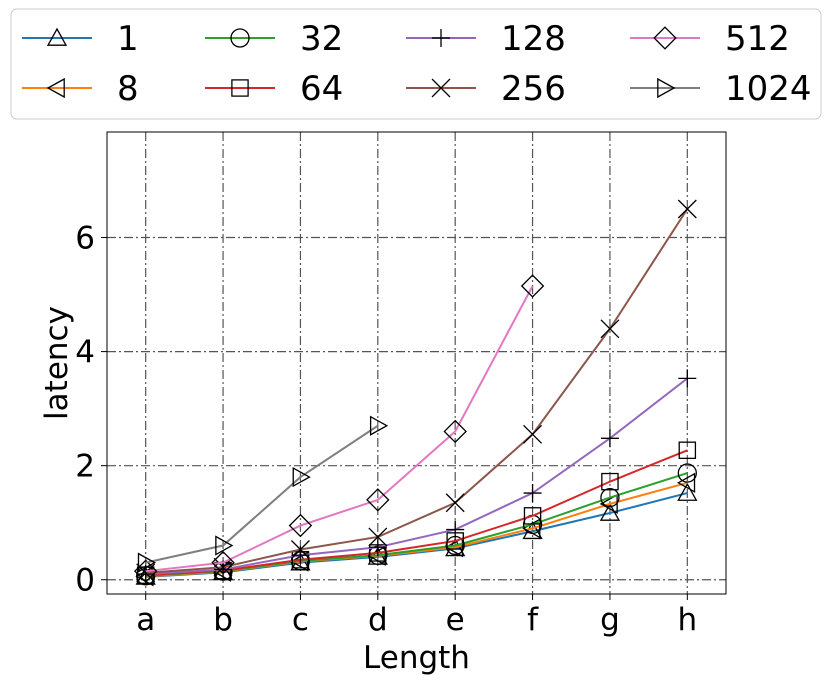  Describe the element at coordinates (710, 39) in the screenshot. I see `legend-entry-512: 512` at that location.